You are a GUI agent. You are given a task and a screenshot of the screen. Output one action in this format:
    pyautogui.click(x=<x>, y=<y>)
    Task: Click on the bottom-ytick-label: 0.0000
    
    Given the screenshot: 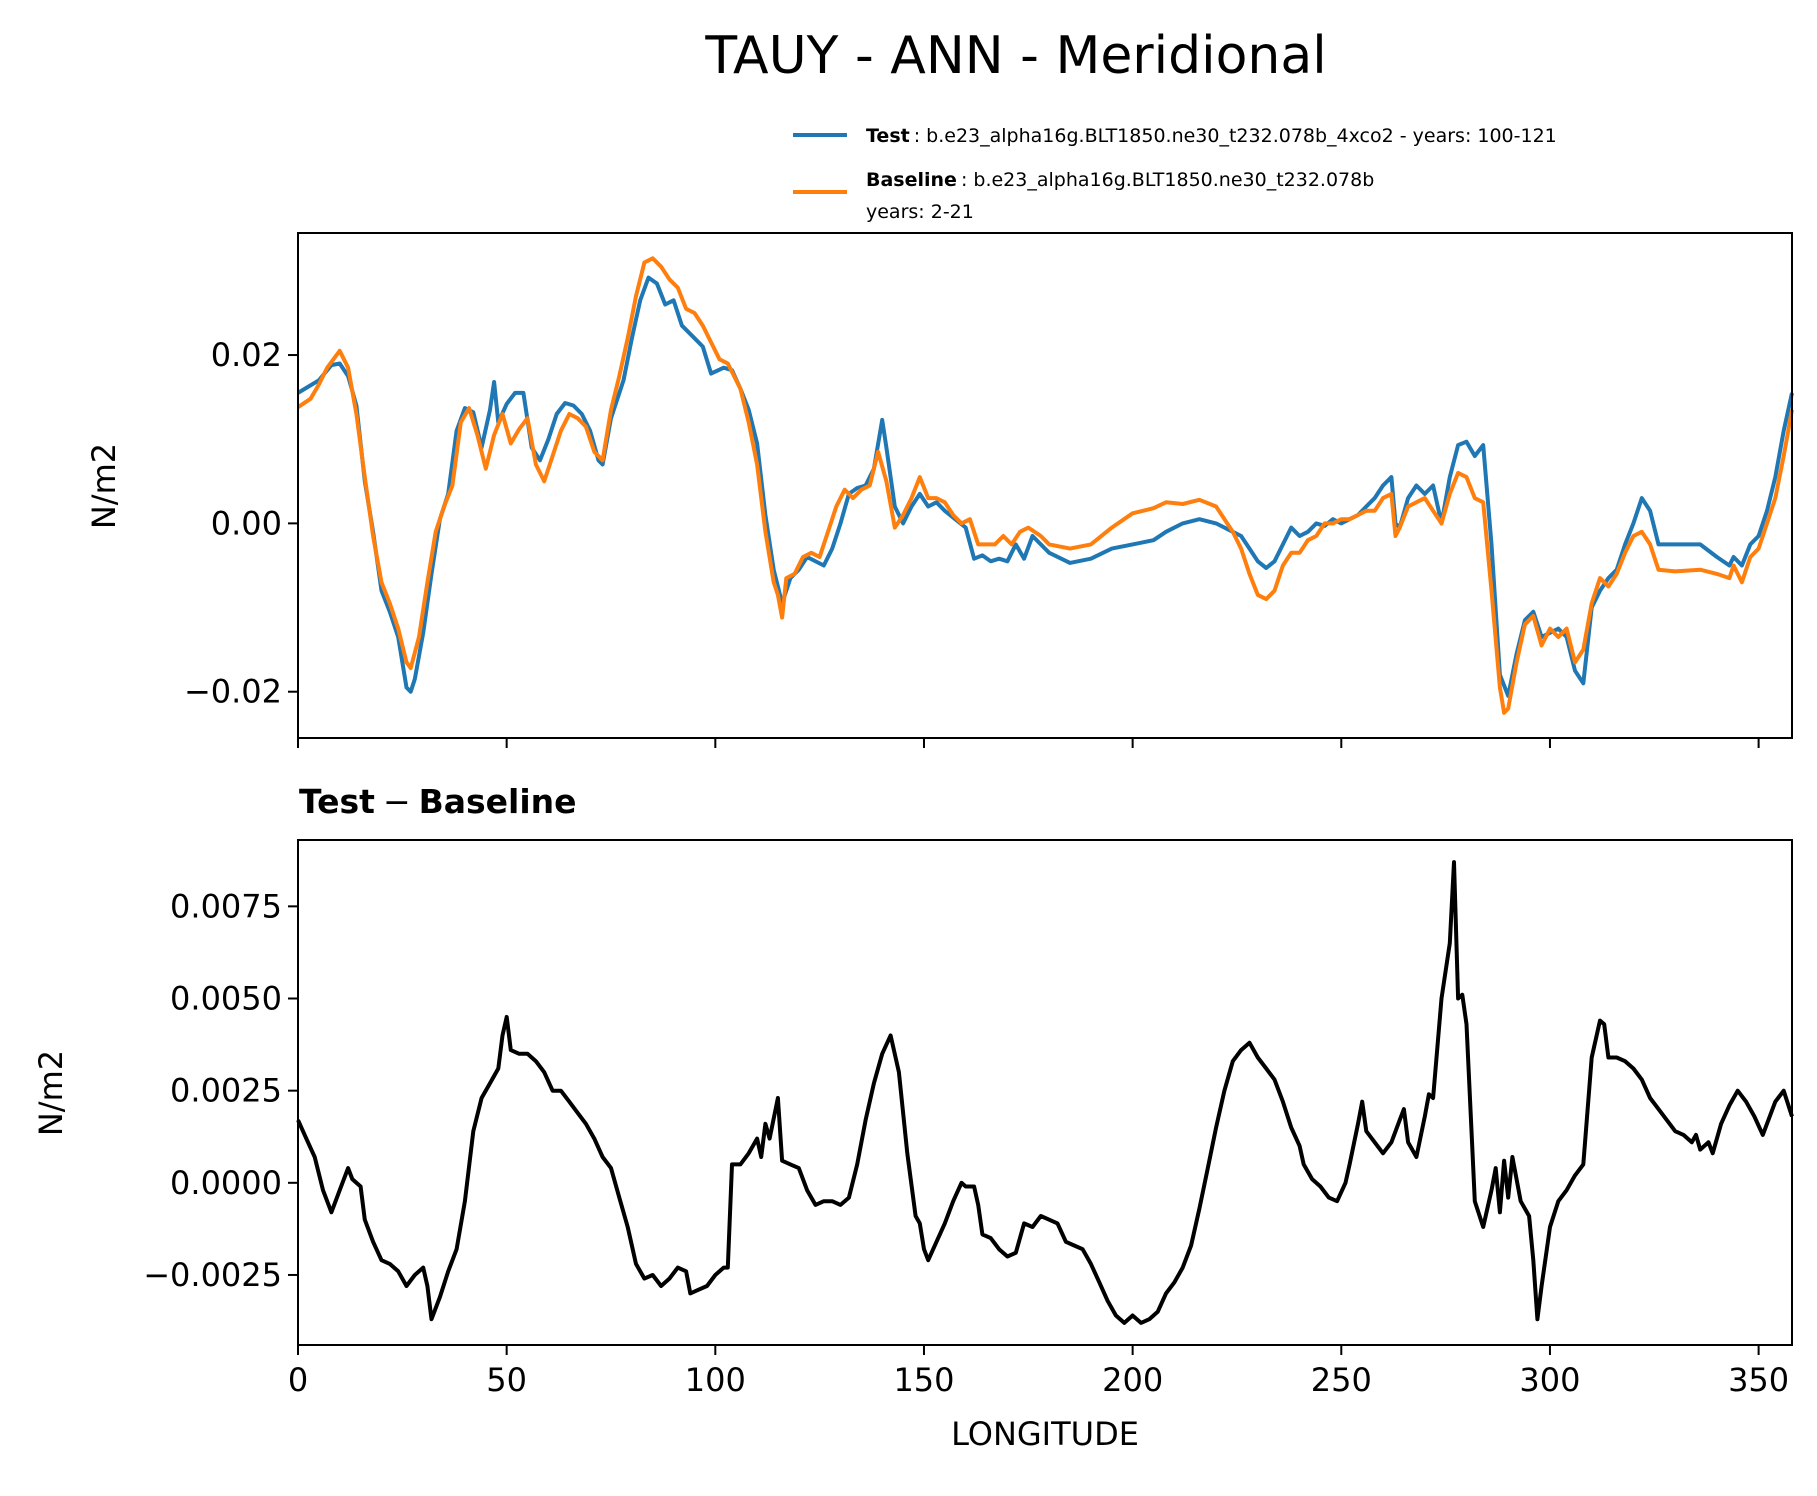 What is the action you would take?
    pyautogui.click(x=226, y=1183)
    